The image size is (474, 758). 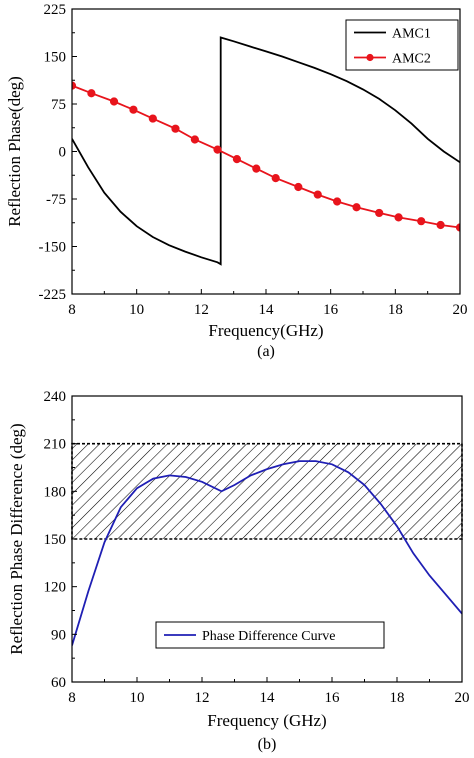 I want to click on chart-b-y-tick-label: 240, so click(x=55, y=397).